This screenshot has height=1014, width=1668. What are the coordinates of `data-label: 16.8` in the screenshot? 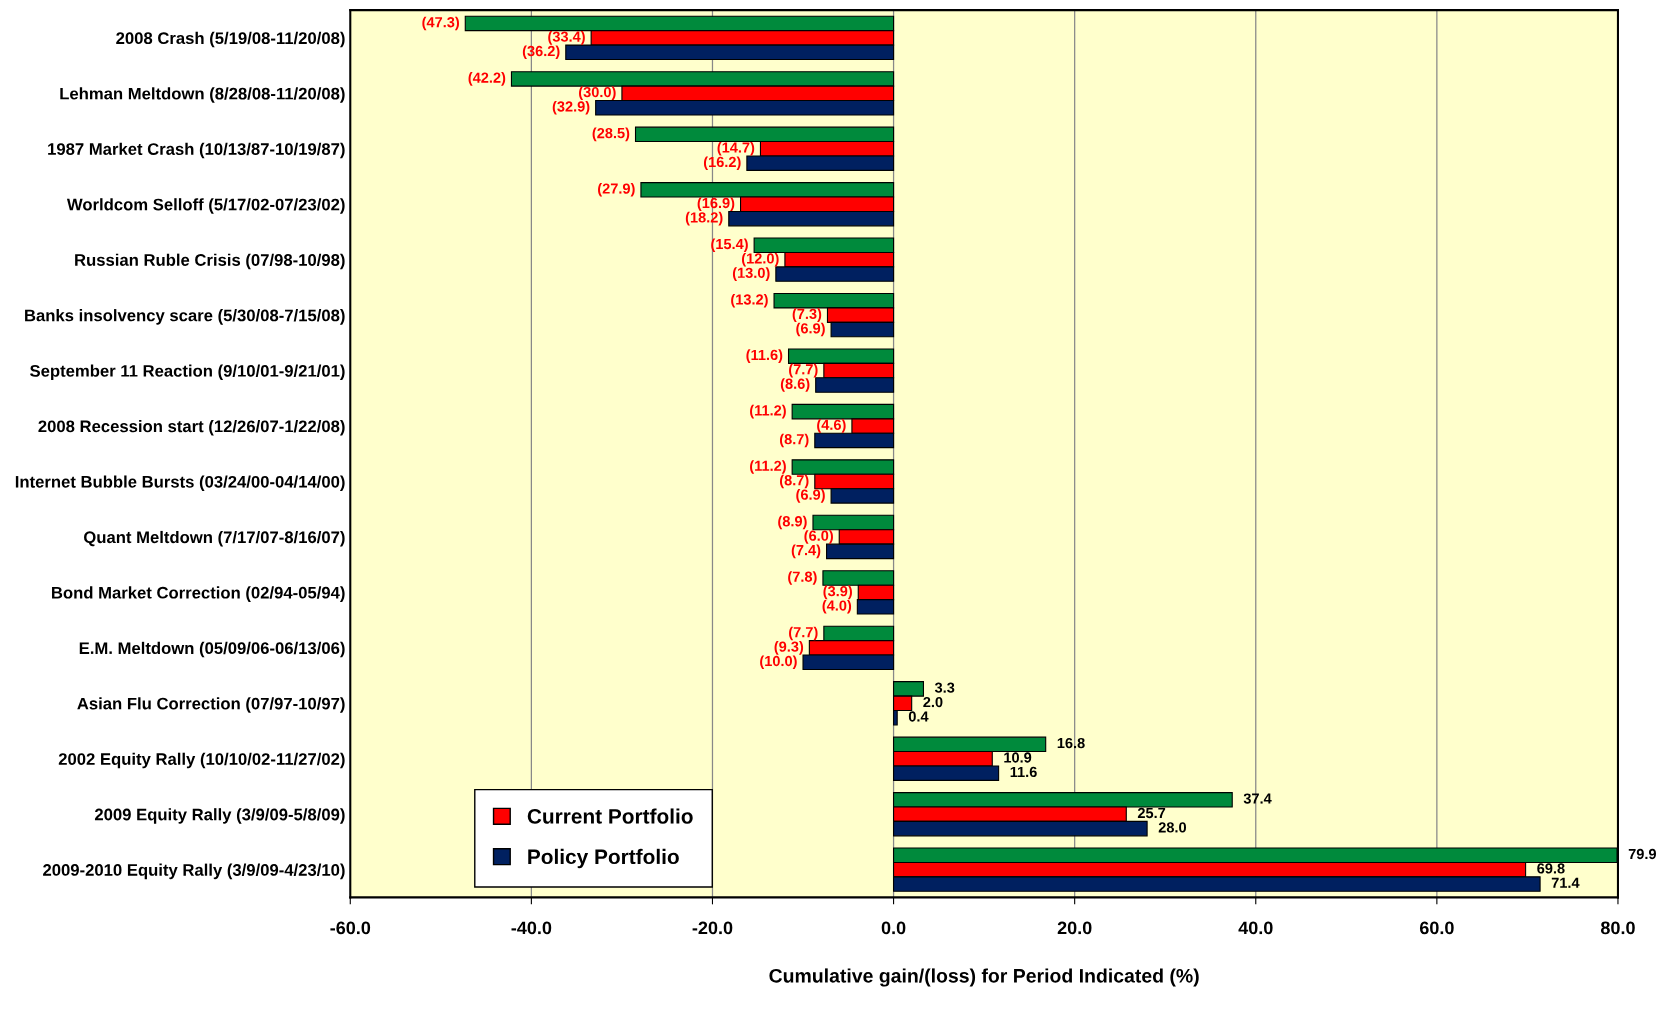 It's located at (1071, 743).